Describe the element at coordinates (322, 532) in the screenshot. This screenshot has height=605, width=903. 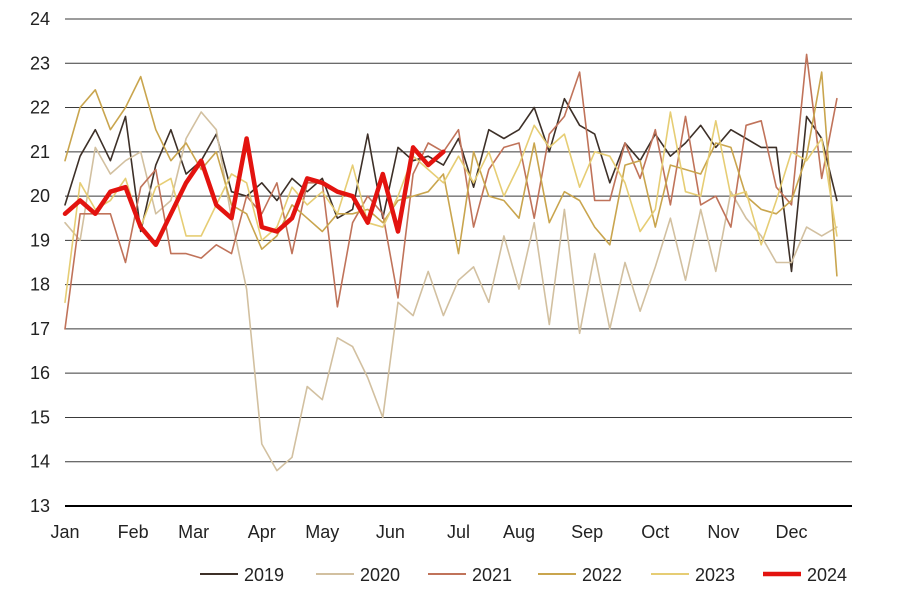
I see `x-tick-label: May` at that location.